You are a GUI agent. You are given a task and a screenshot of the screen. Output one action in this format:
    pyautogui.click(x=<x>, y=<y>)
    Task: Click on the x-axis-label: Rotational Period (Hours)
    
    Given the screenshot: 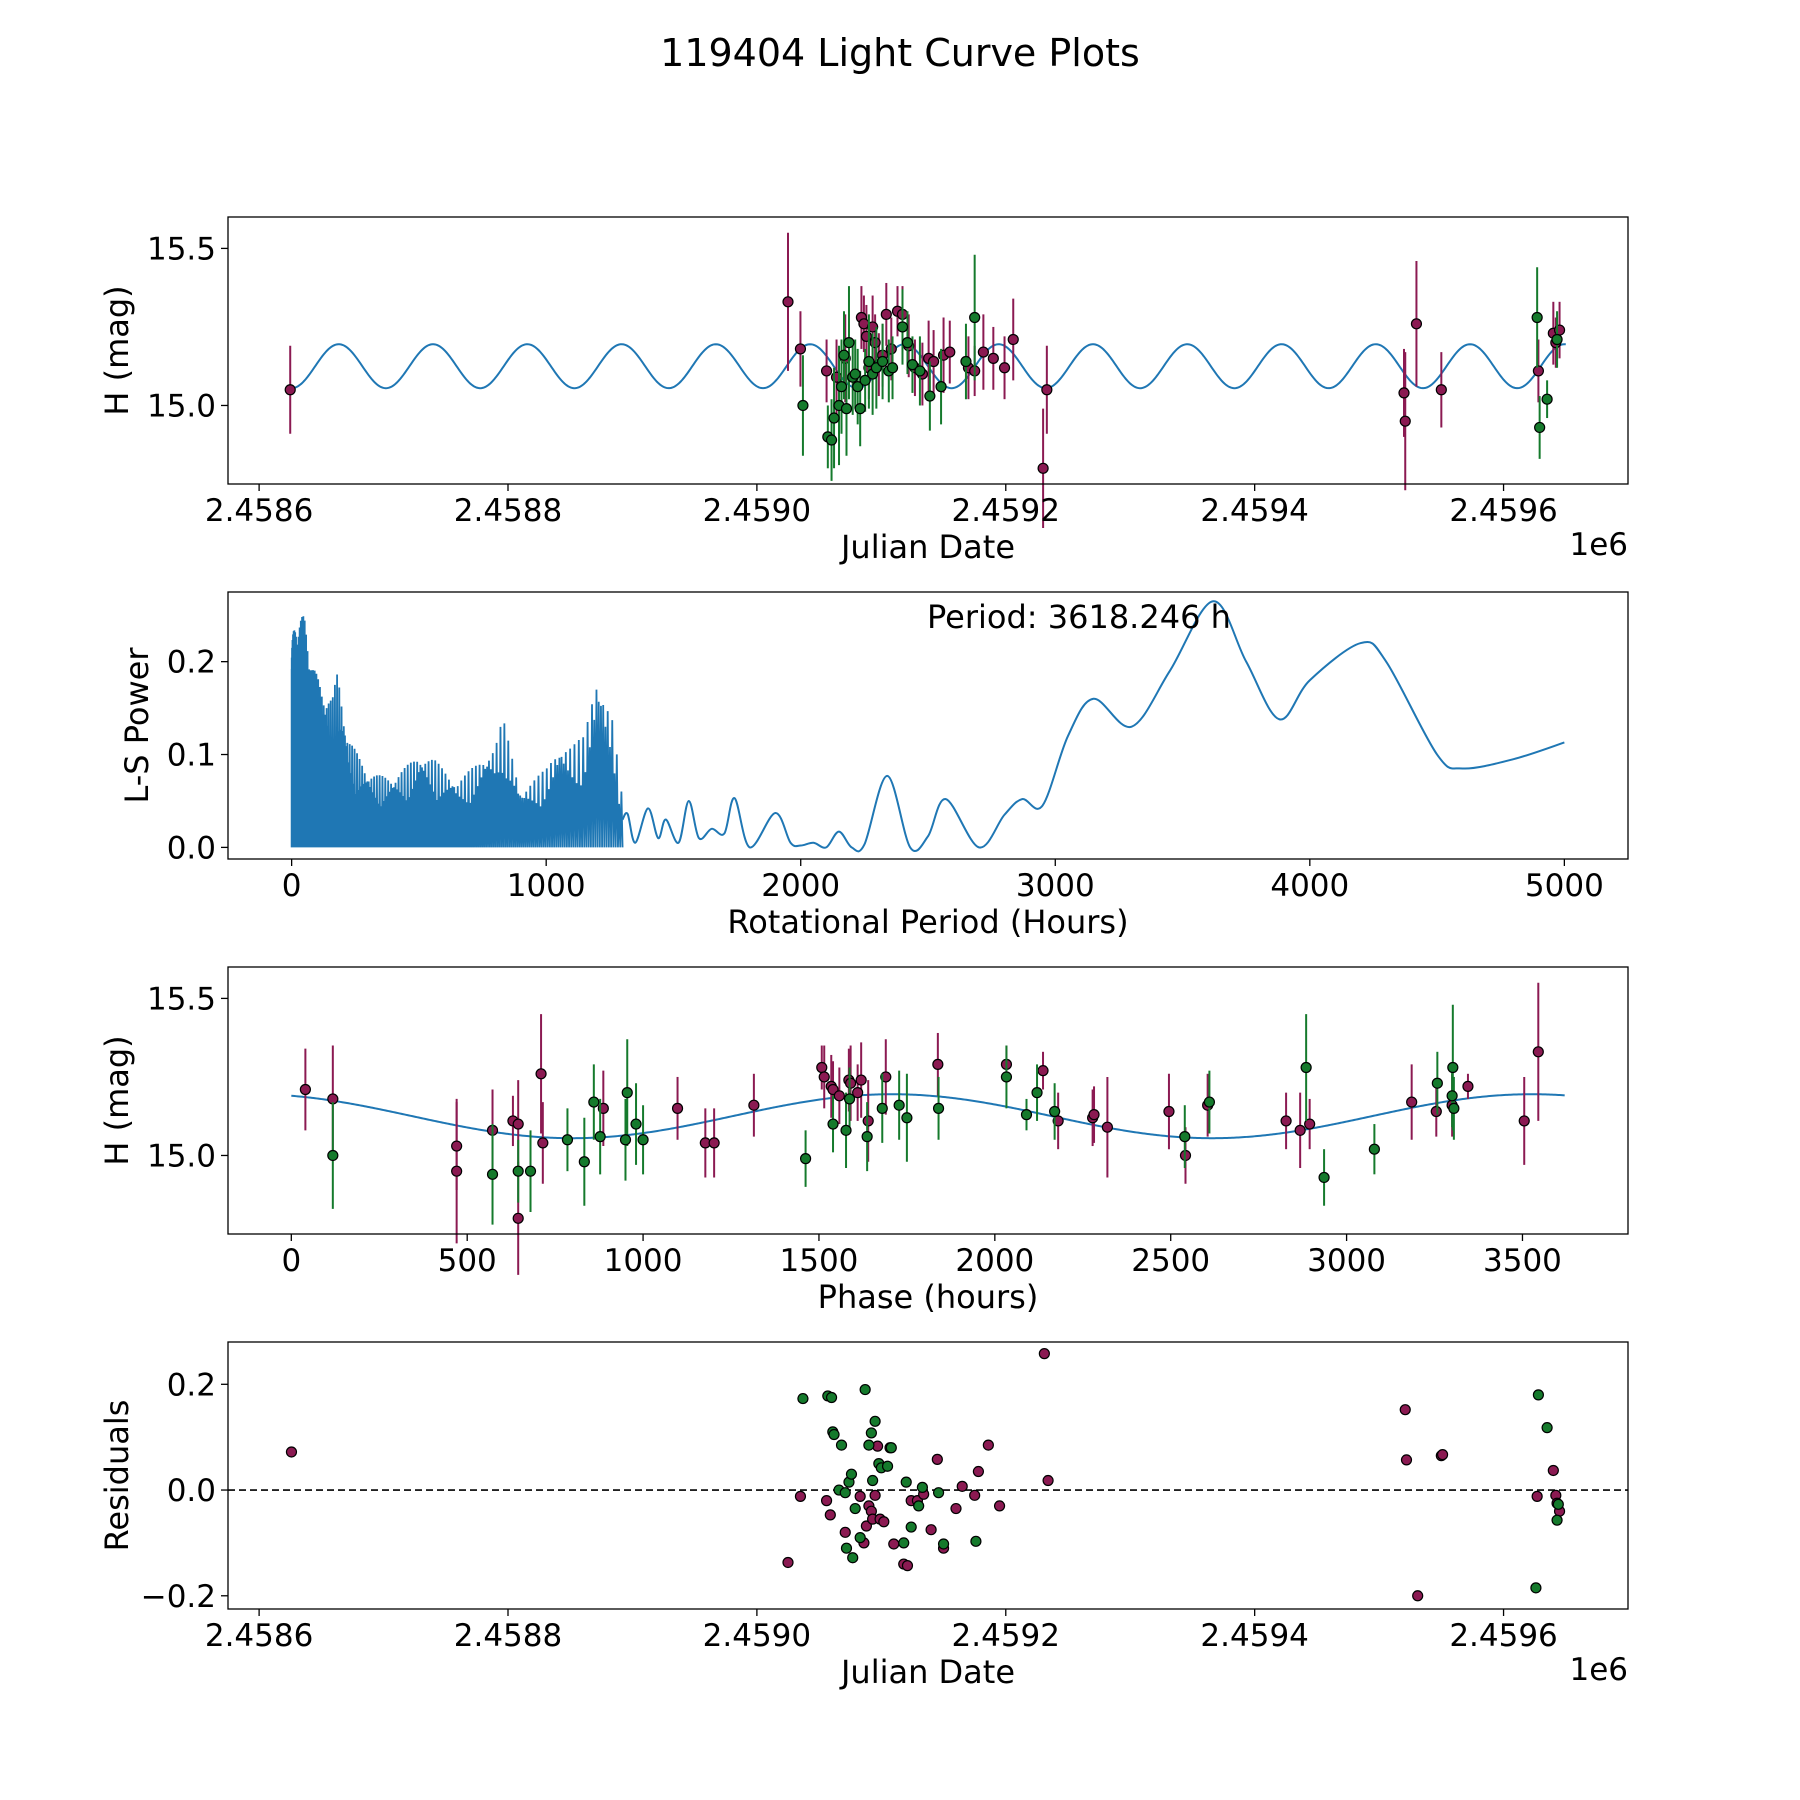 What is the action you would take?
    pyautogui.click(x=927, y=922)
    